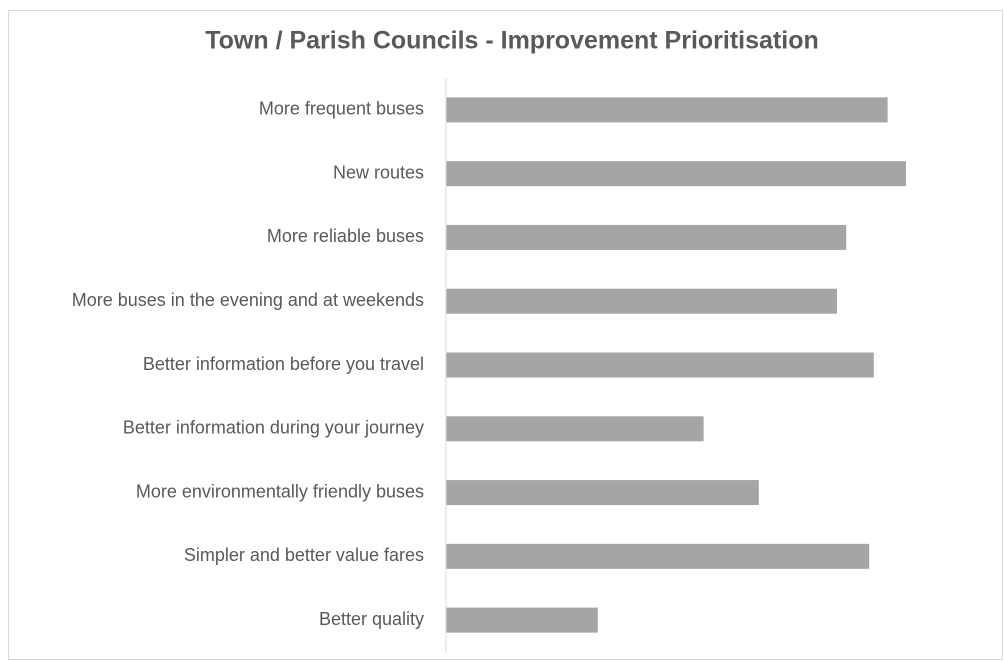  What do you see at coordinates (283, 364) in the screenshot?
I see `y-tick-label: Better information before you travel` at bounding box center [283, 364].